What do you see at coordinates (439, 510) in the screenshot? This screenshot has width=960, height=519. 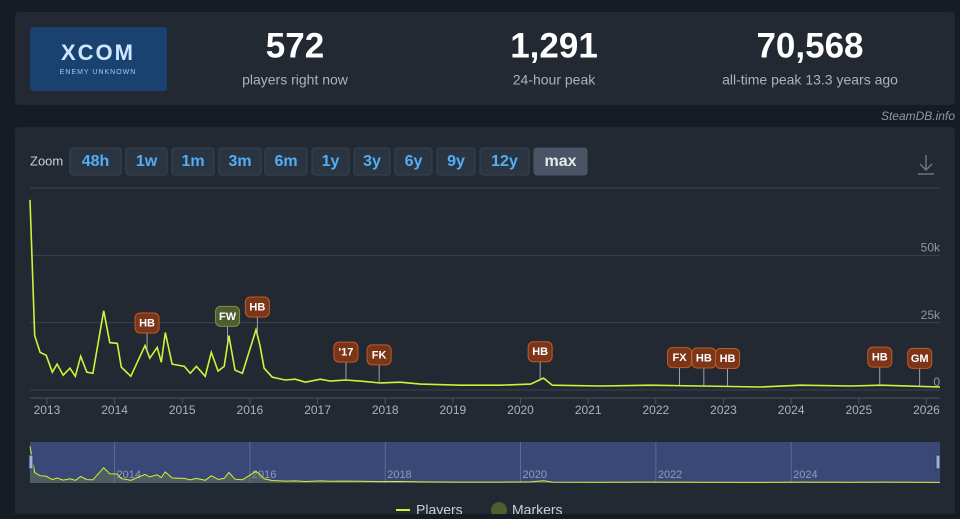 I see `legend-label: Players` at bounding box center [439, 510].